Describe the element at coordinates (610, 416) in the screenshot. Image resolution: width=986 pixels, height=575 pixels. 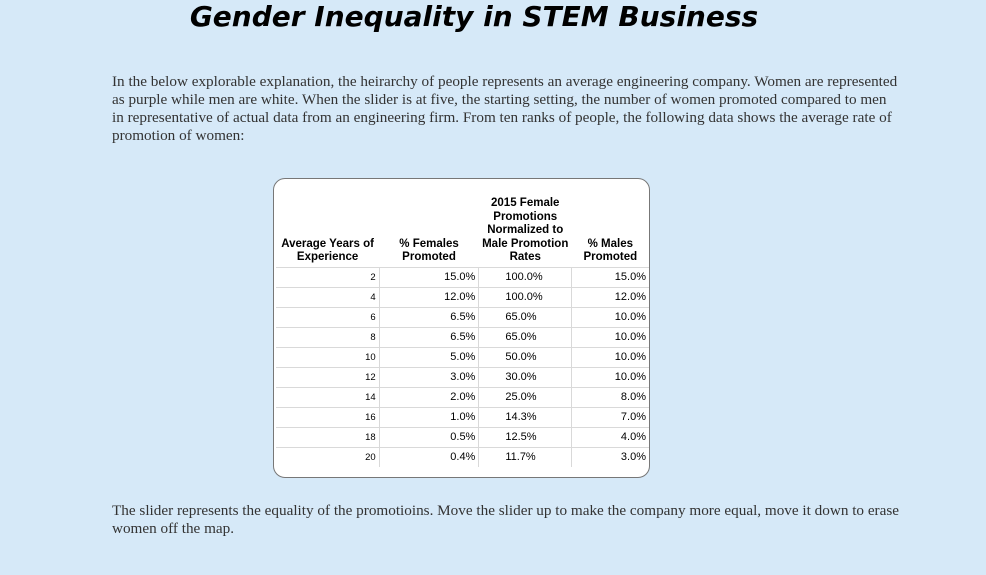
I see `cell-males-promoted: 7.0%` at that location.